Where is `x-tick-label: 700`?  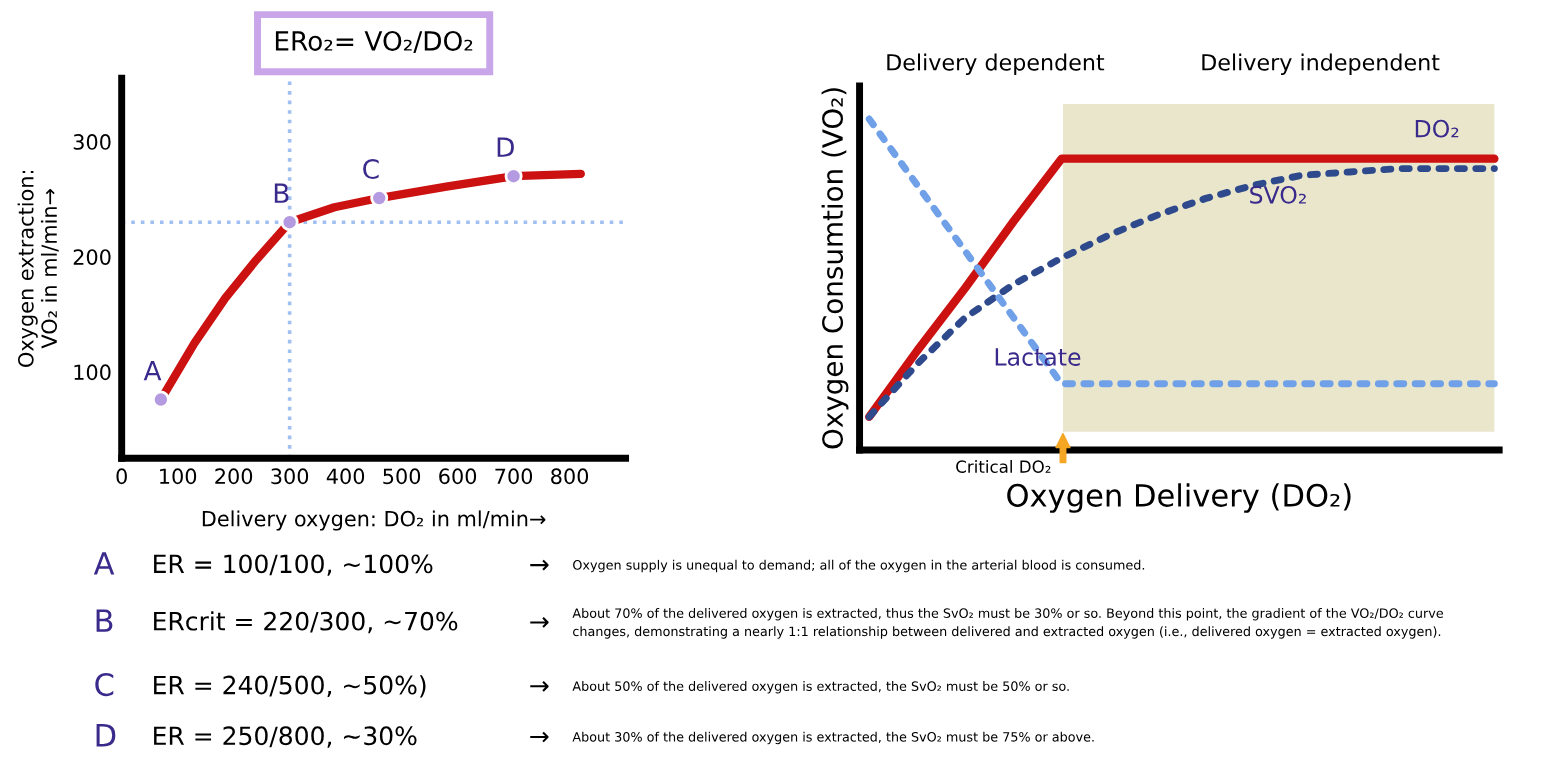 x-tick-label: 700 is located at coordinates (514, 476).